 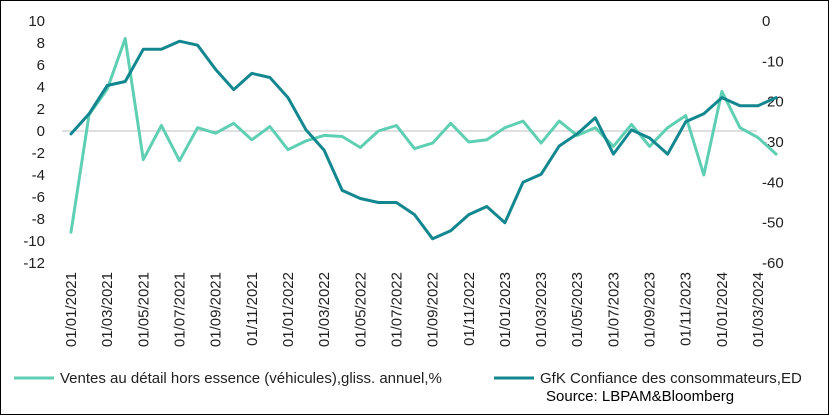 What do you see at coordinates (577, 309) in the screenshot?
I see `x-tick-label: 01/05/2023` at bounding box center [577, 309].